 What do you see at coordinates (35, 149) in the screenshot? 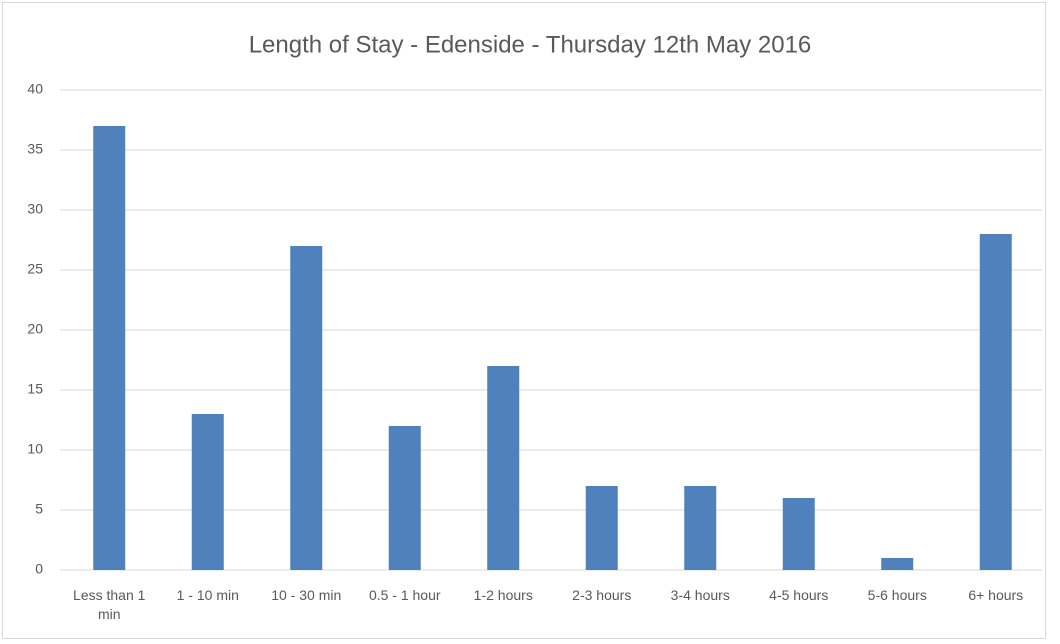
I see `y-tick-label: 35` at bounding box center [35, 149].